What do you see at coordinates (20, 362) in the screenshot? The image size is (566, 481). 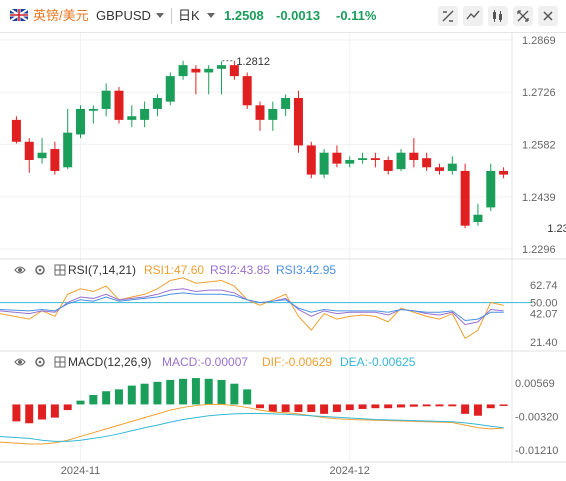 I see `macd-eye-icon` at bounding box center [20, 362].